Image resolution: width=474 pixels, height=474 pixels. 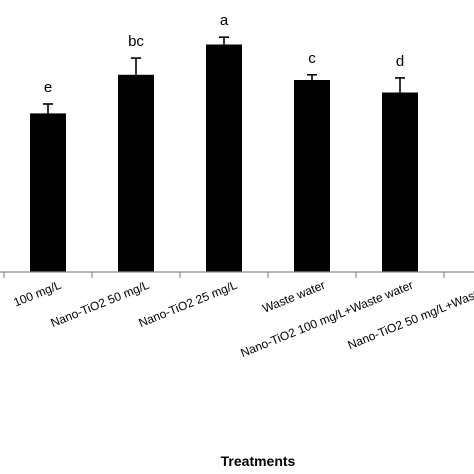 What do you see at coordinates (48, 87) in the screenshot?
I see `significance-letter: e` at bounding box center [48, 87].